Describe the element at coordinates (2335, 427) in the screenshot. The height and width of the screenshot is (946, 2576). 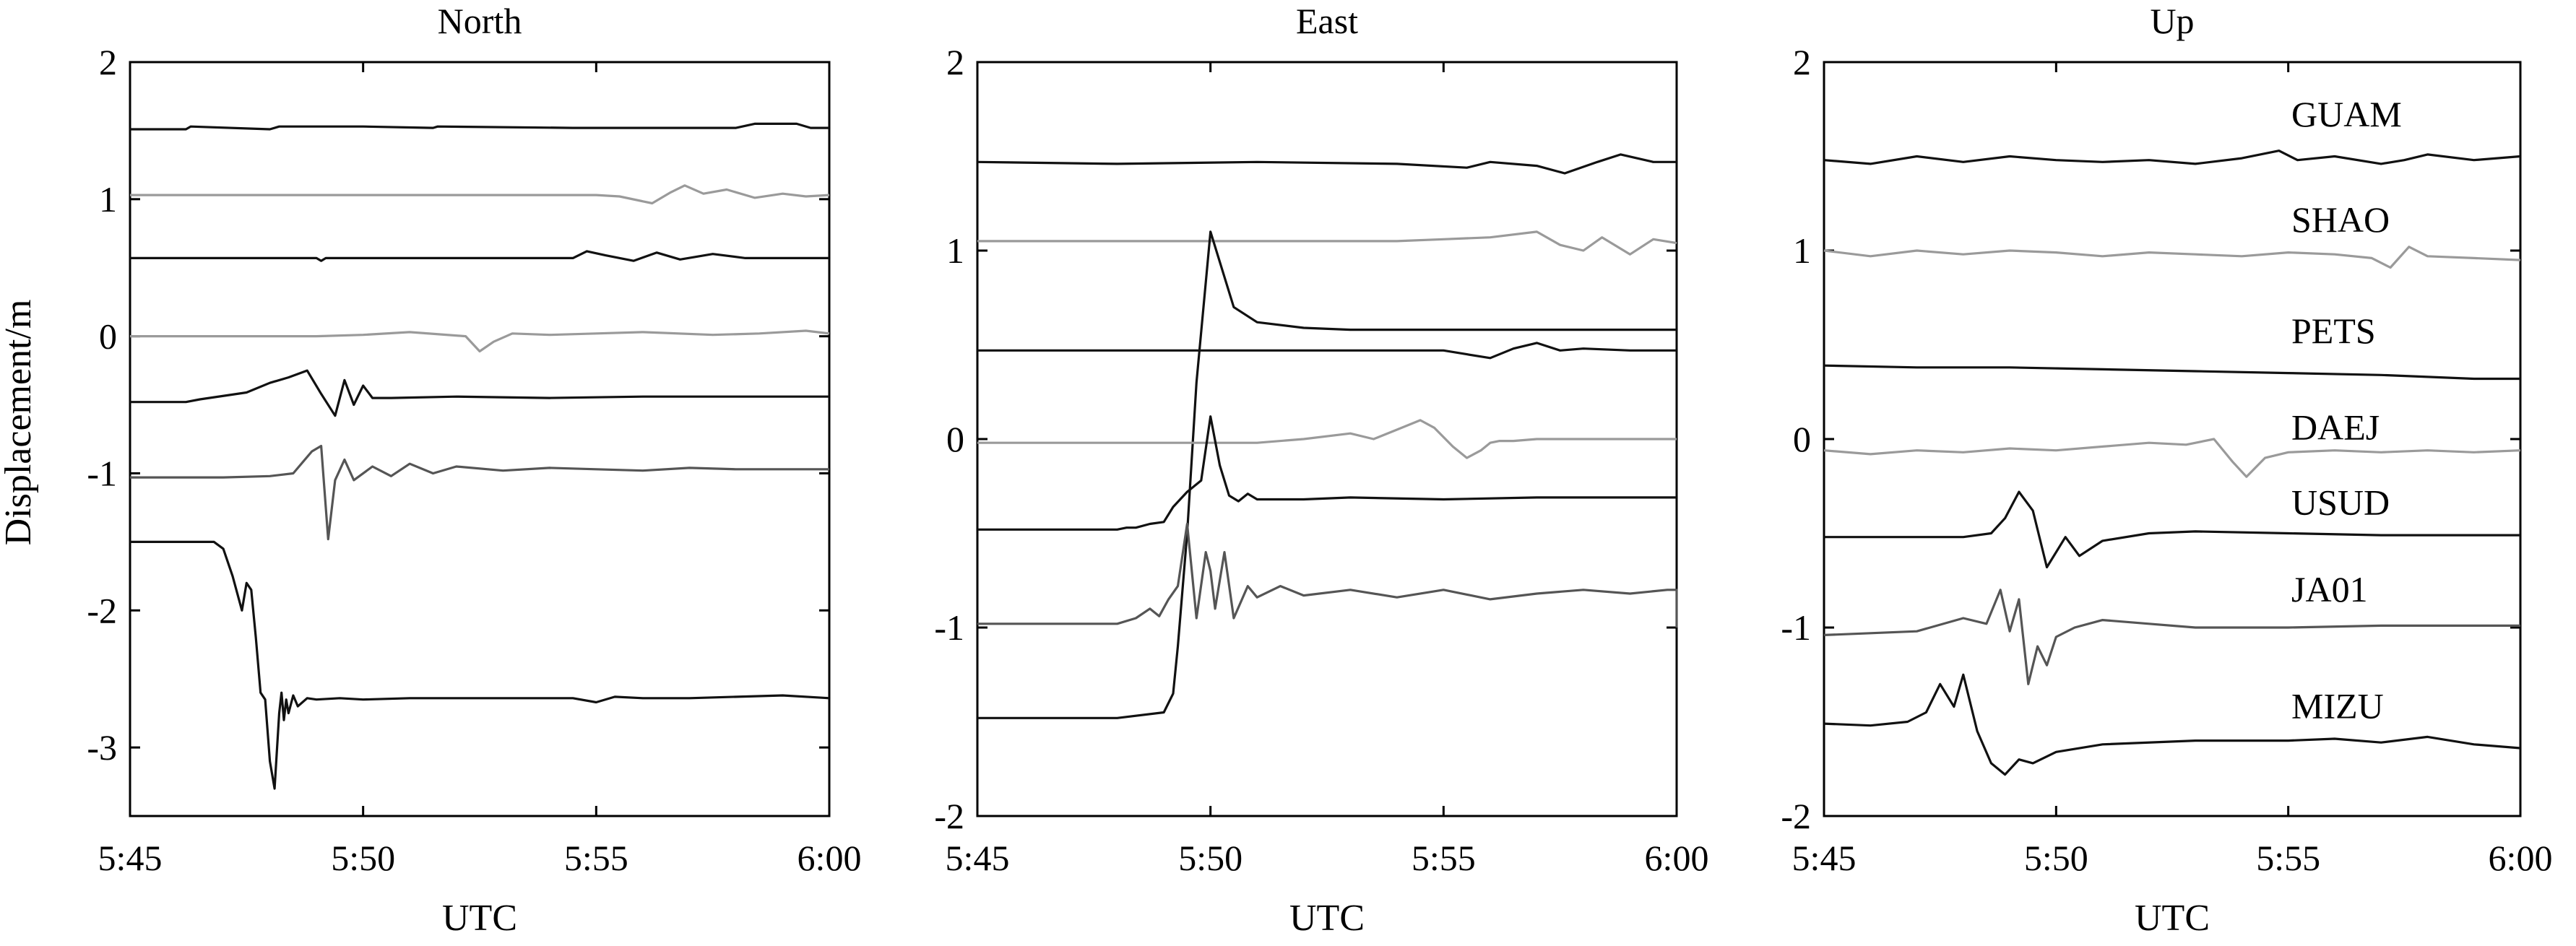
I see `station-label-daej: DAEJ` at that location.